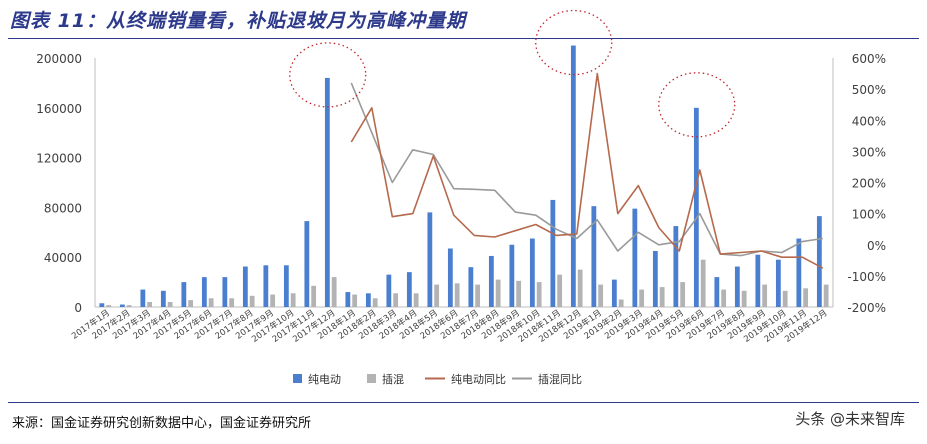 The height and width of the screenshot is (444, 927). Describe the element at coordinates (866, 308) in the screenshot. I see `y-right-tick-label: -200%` at that location.